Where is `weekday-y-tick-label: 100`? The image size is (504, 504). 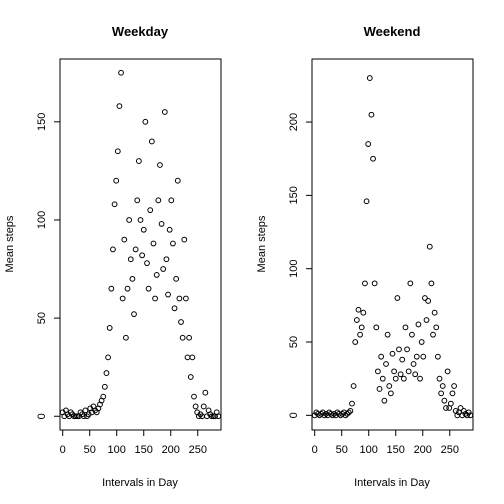 weekday-y-tick-label: 100 is located at coordinates (42, 220).